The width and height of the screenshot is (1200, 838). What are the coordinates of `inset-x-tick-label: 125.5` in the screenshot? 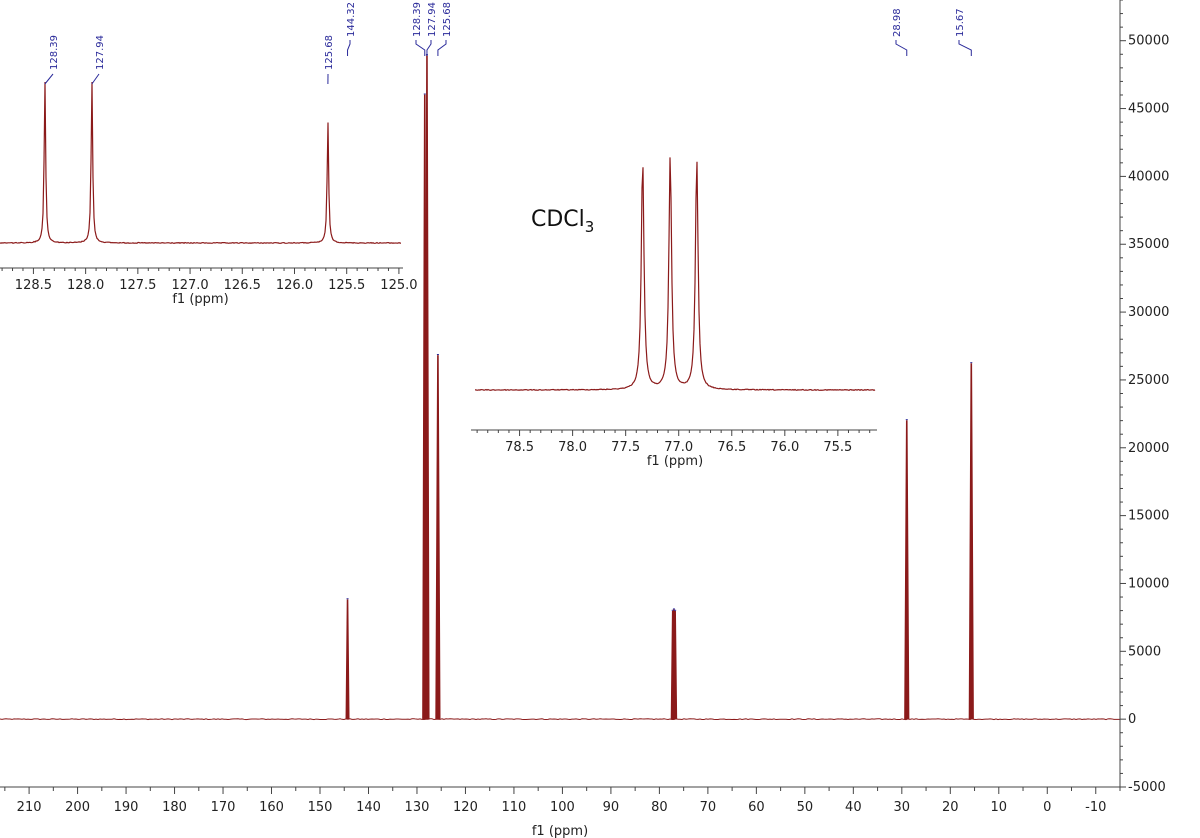 It's located at (346, 285).